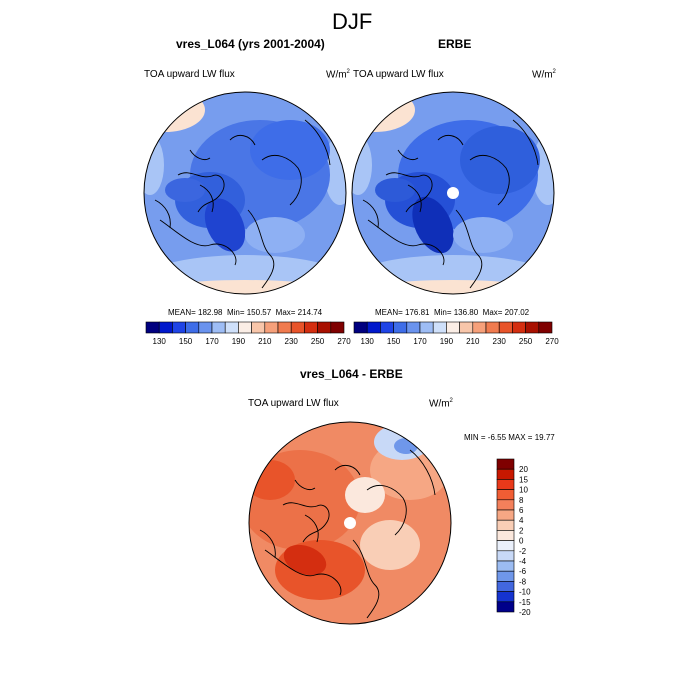  Describe the element at coordinates (293, 403) in the screenshot. I see `variable-label-diff: TOA upward LW flux` at that location.